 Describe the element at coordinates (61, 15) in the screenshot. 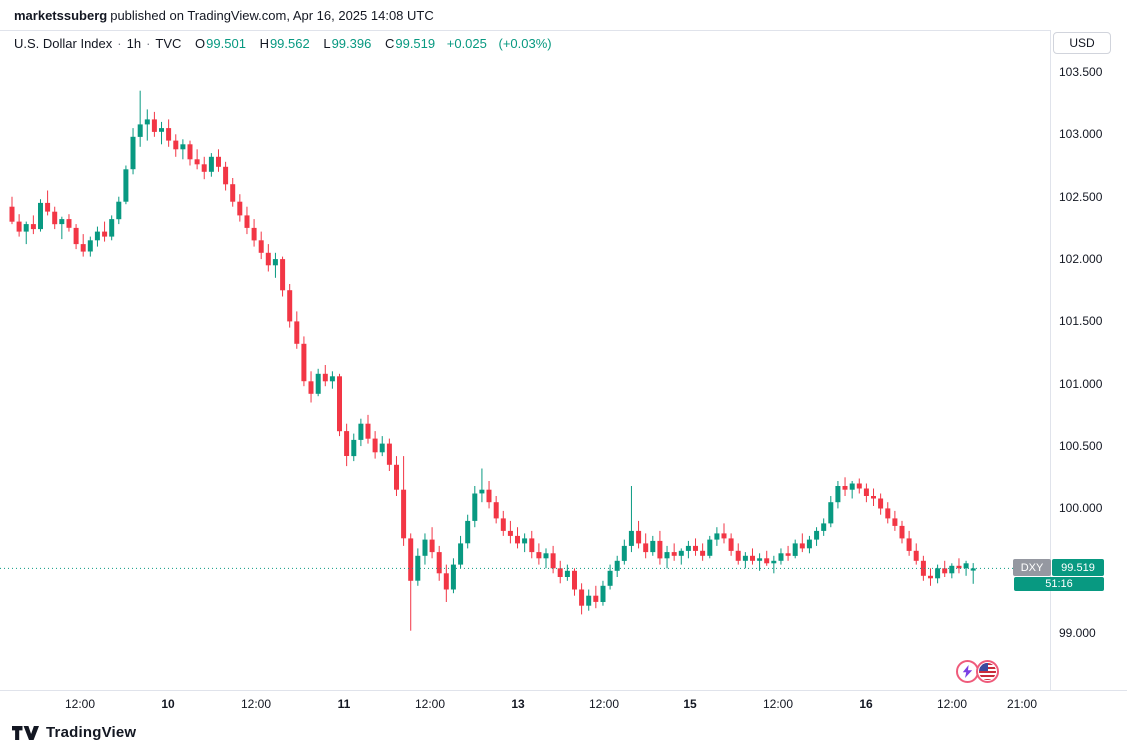

I see `attribution-username: marketssuberg` at that location.